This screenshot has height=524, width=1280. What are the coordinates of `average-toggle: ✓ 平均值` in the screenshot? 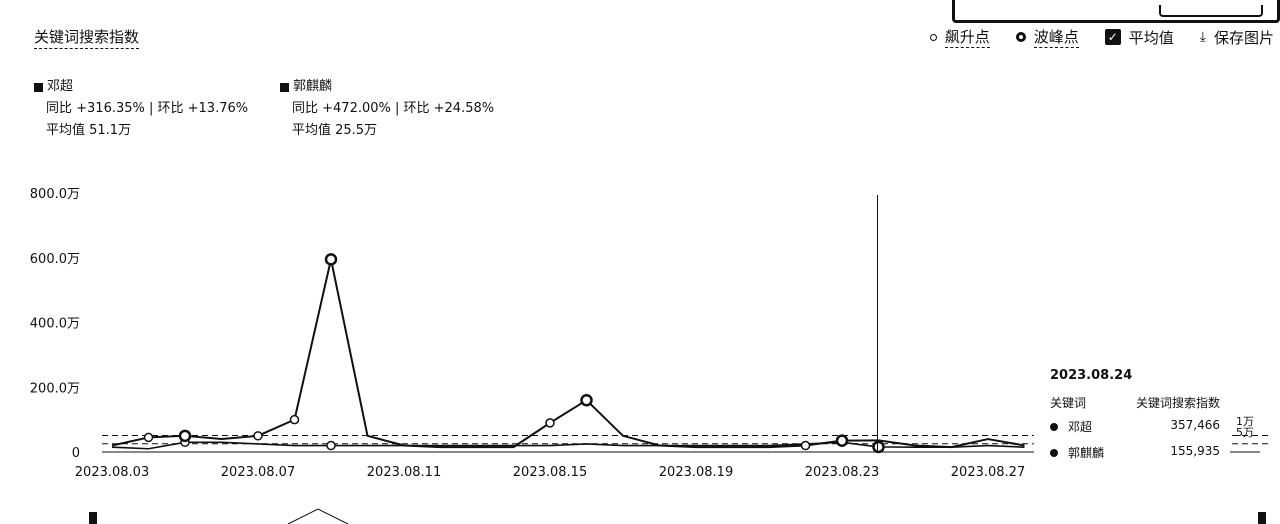 It's located at (1139, 37).